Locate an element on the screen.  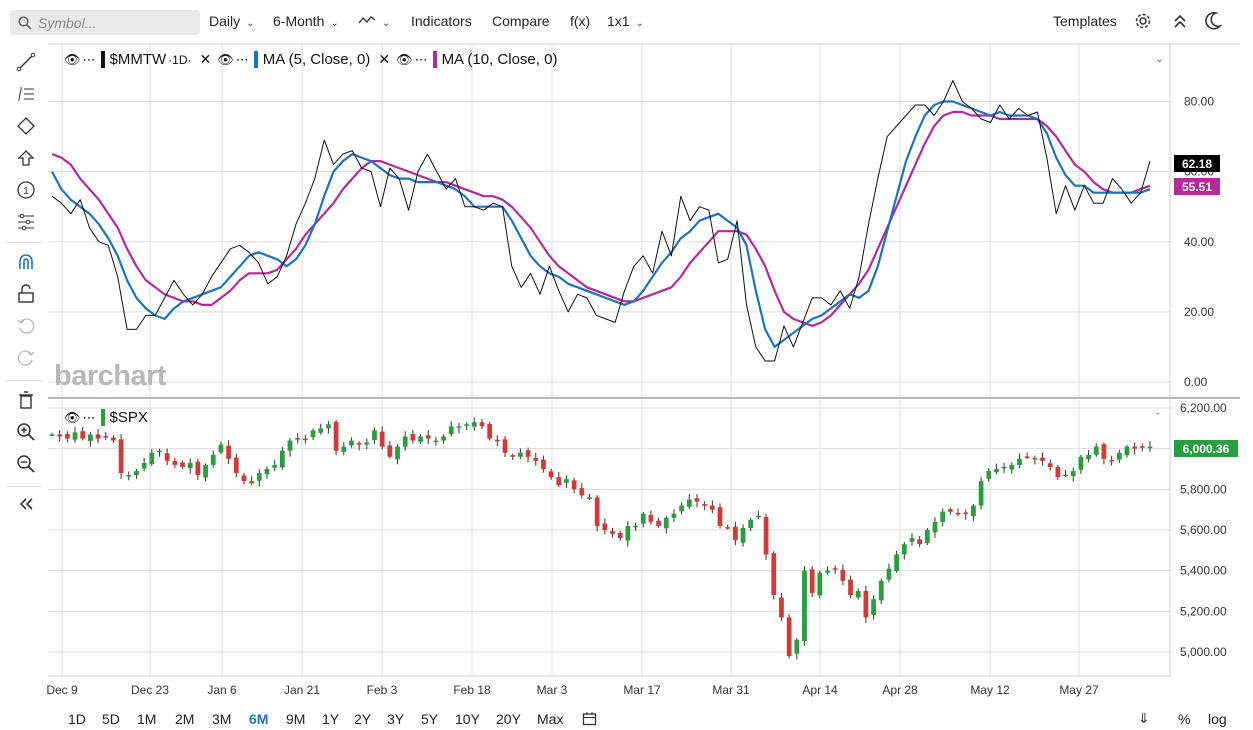
compare-button: Compare is located at coordinates (521, 21).